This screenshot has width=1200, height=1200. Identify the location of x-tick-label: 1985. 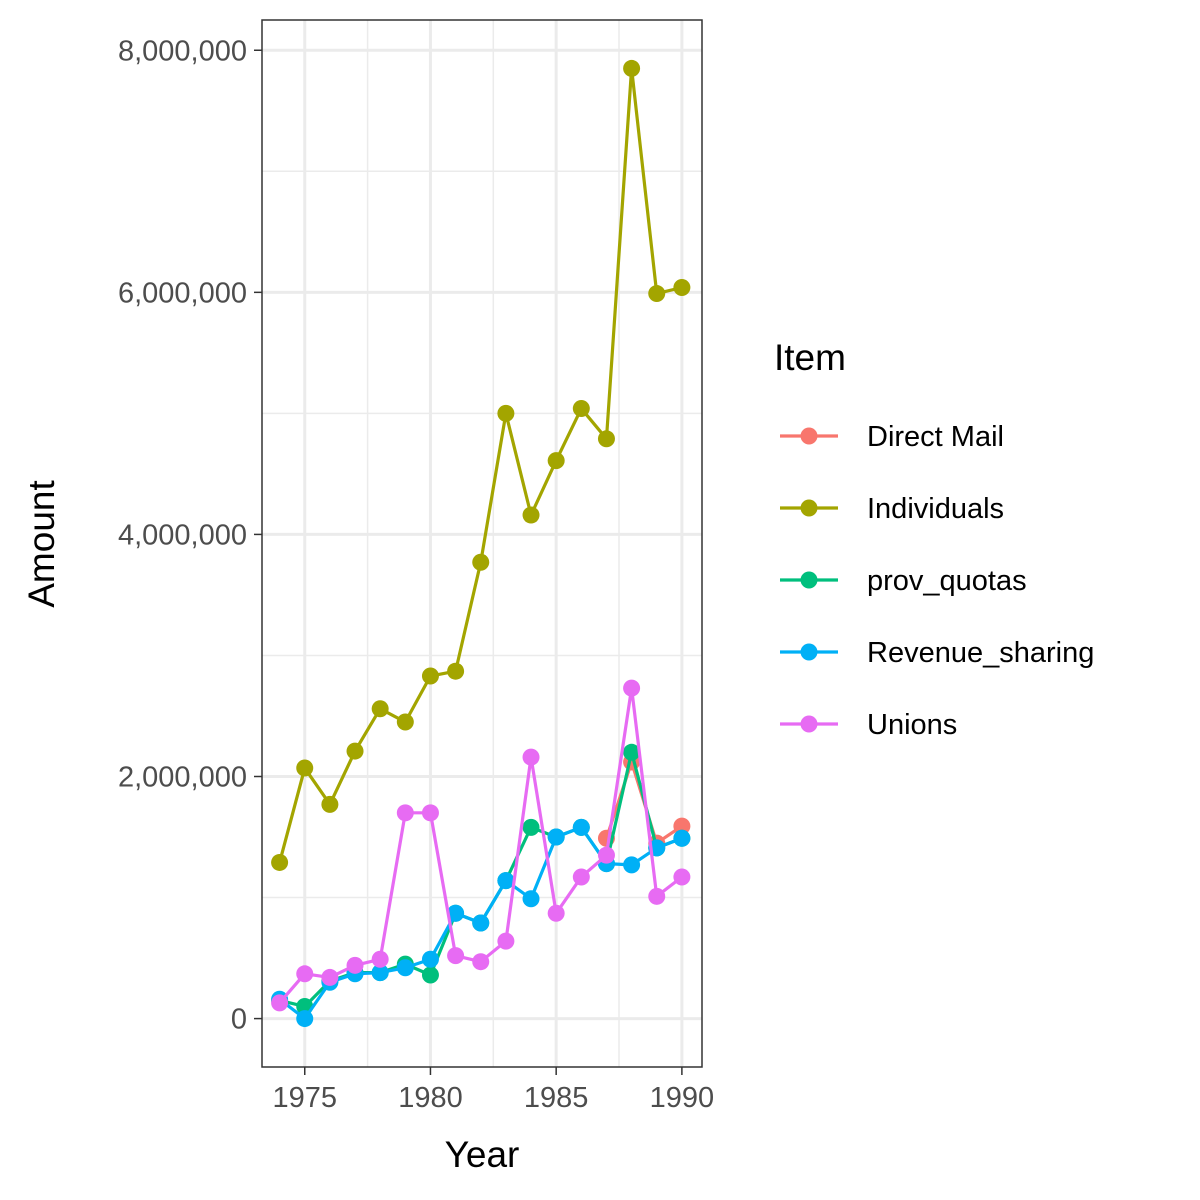
(556, 1098).